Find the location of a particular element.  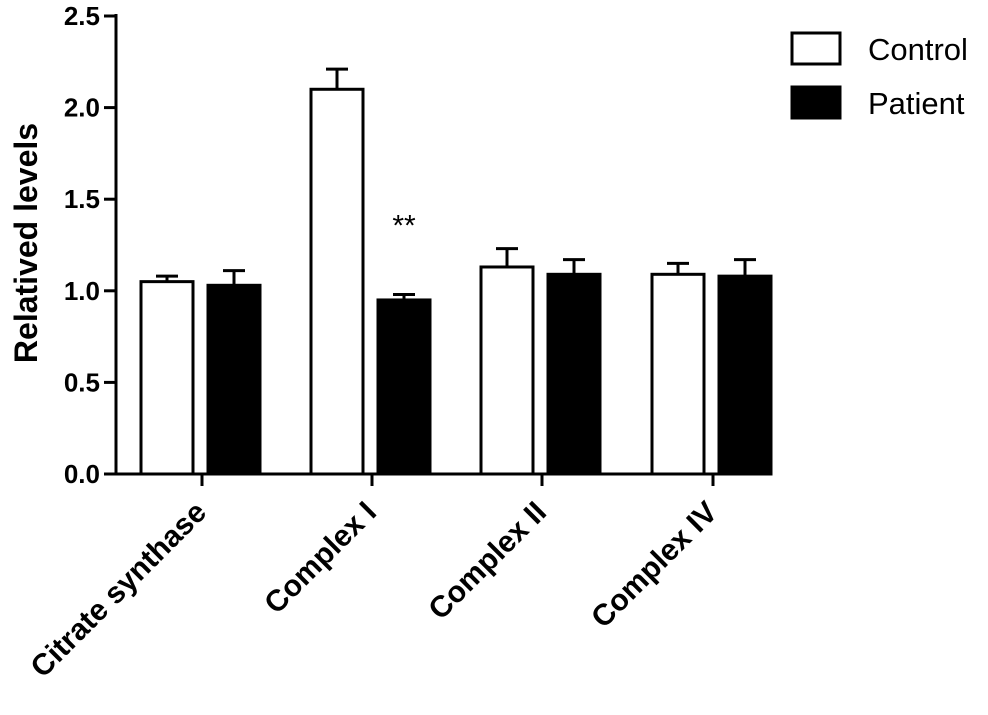

legend: Control Patient is located at coordinates (879, 76).